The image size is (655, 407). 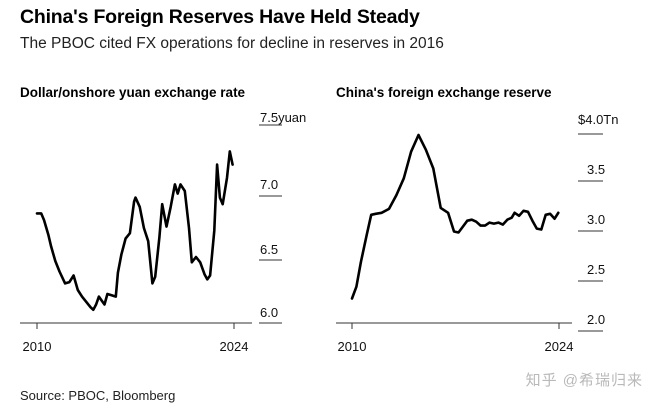 I want to click on watermark: 知乎 @希瑞归来, so click(x=584, y=380).